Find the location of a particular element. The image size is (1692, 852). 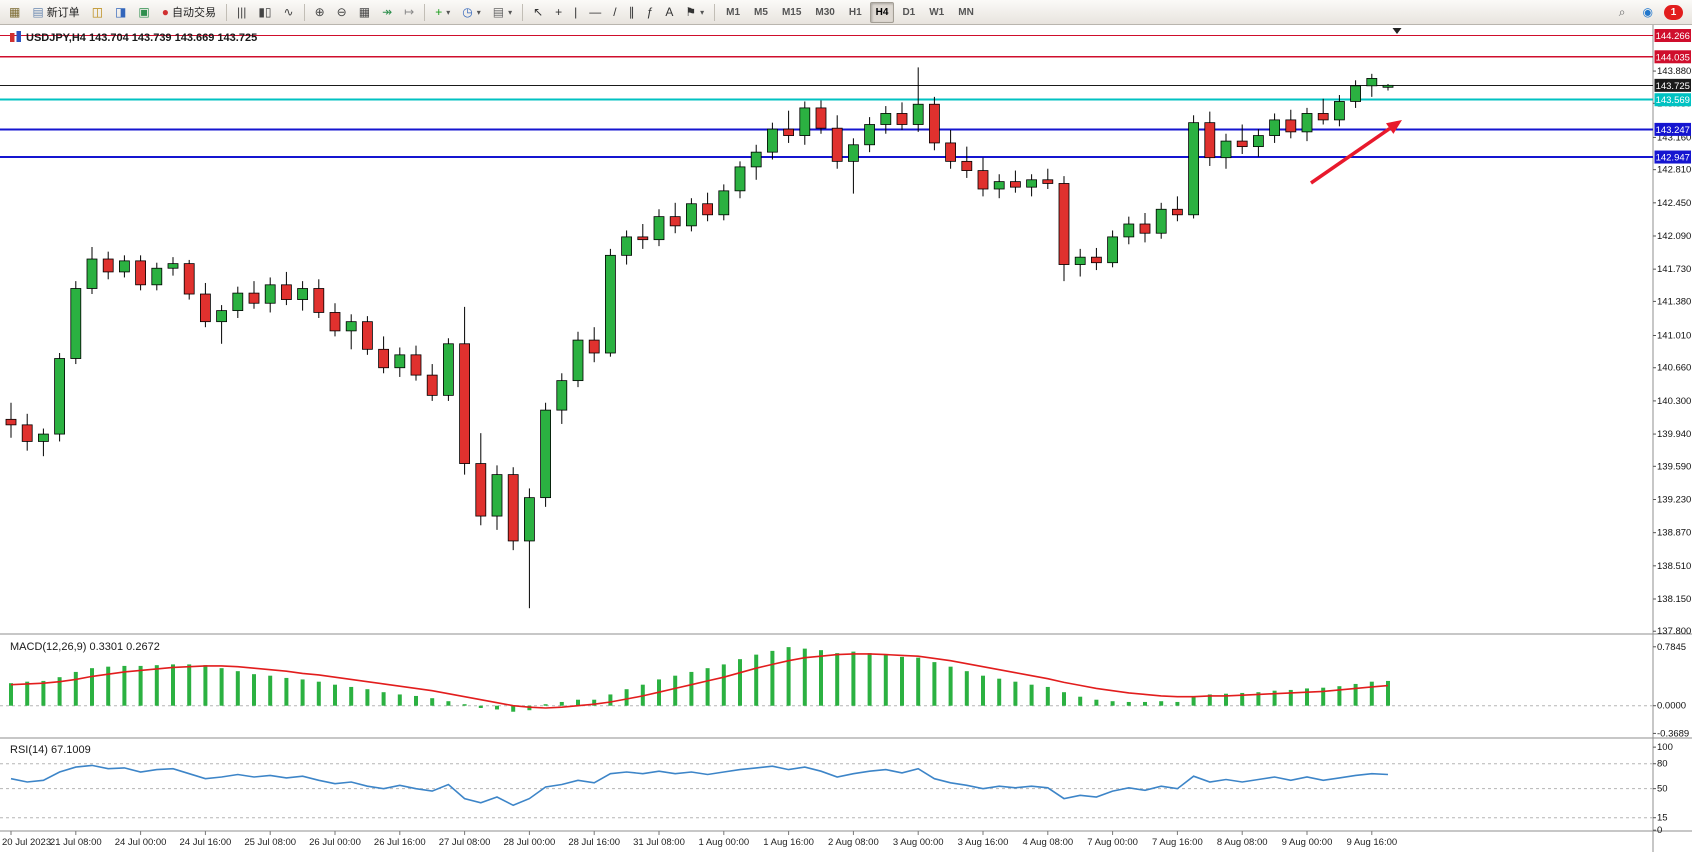

navigator-button: ◨ is located at coordinates (120, 12).